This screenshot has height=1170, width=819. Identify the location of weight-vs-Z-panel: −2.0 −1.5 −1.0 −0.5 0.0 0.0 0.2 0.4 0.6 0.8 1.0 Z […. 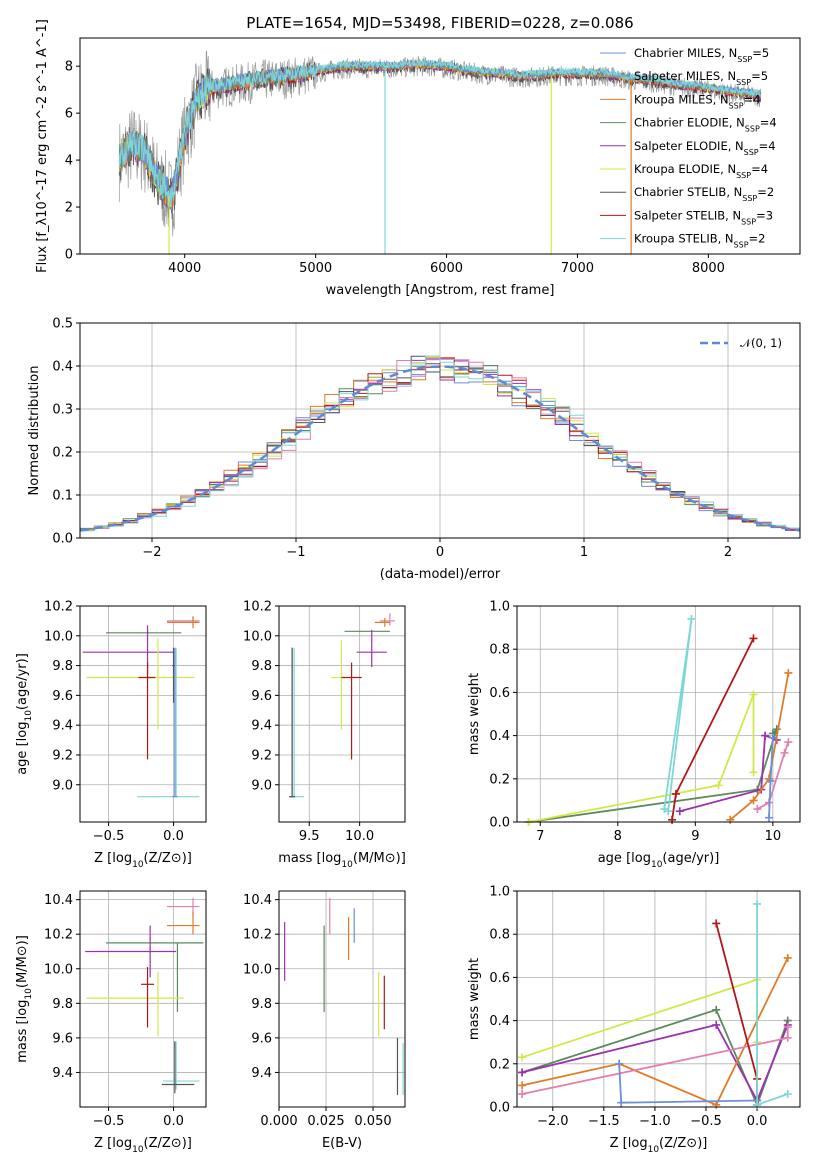
(634, 1020).